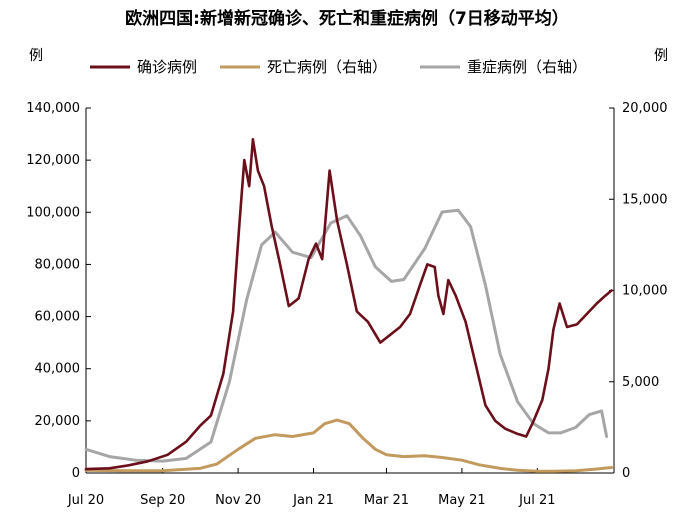  What do you see at coordinates (645, 199) in the screenshot?
I see `right-axis-tick-label: 15,000` at bounding box center [645, 199].